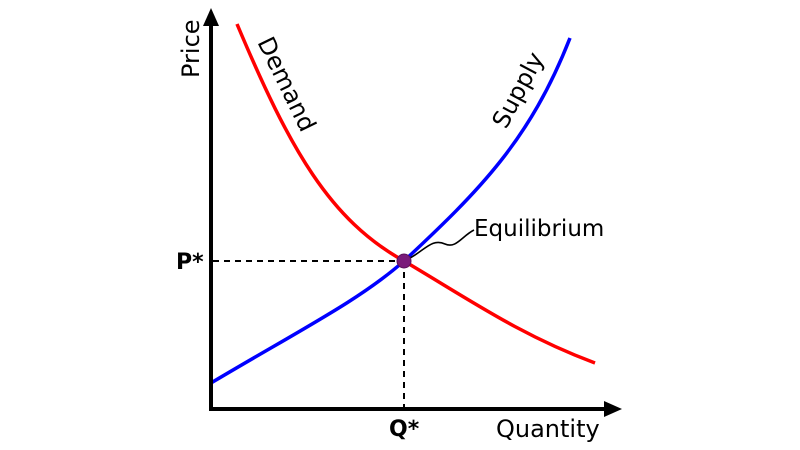  Describe the element at coordinates (191, 48) in the screenshot. I see `y-axis-label: Price` at that location.